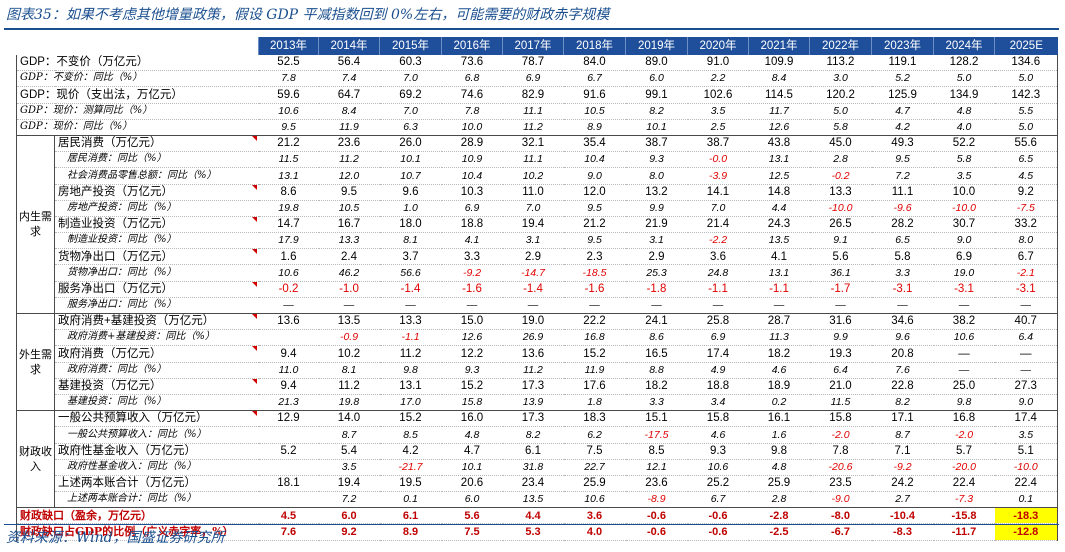 Image resolution: width=1065 pixels, height=552 pixels. Describe the element at coordinates (35, 224) in the screenshot. I see `group-label-domestic: 内生需求` at that location.